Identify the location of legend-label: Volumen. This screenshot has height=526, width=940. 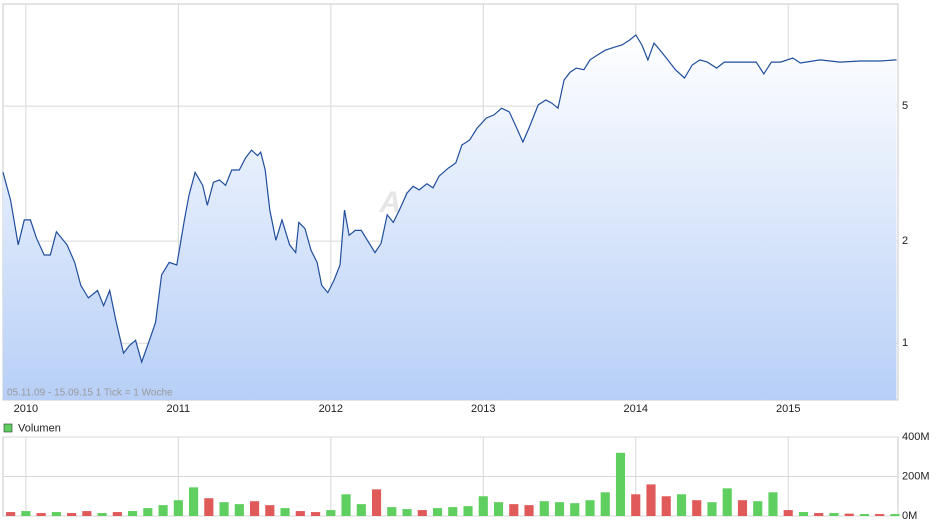
(39, 428).